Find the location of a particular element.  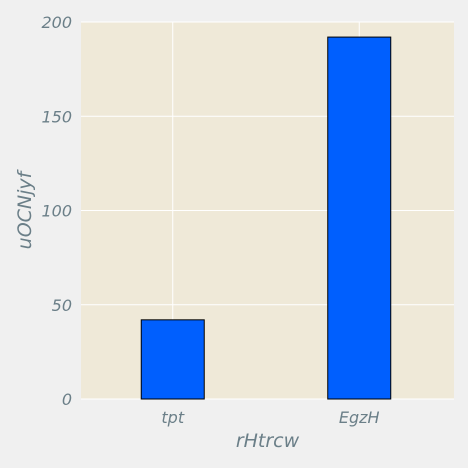

y-tick-label: 150 is located at coordinates (56, 116).